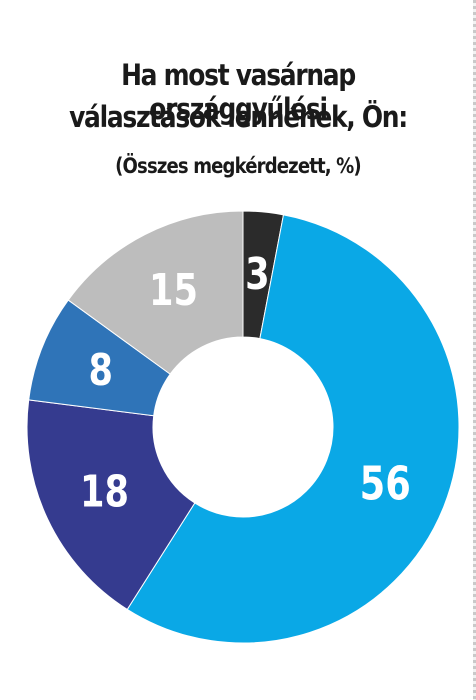  I want to click on slice-value-label-3: 8, so click(101, 370).